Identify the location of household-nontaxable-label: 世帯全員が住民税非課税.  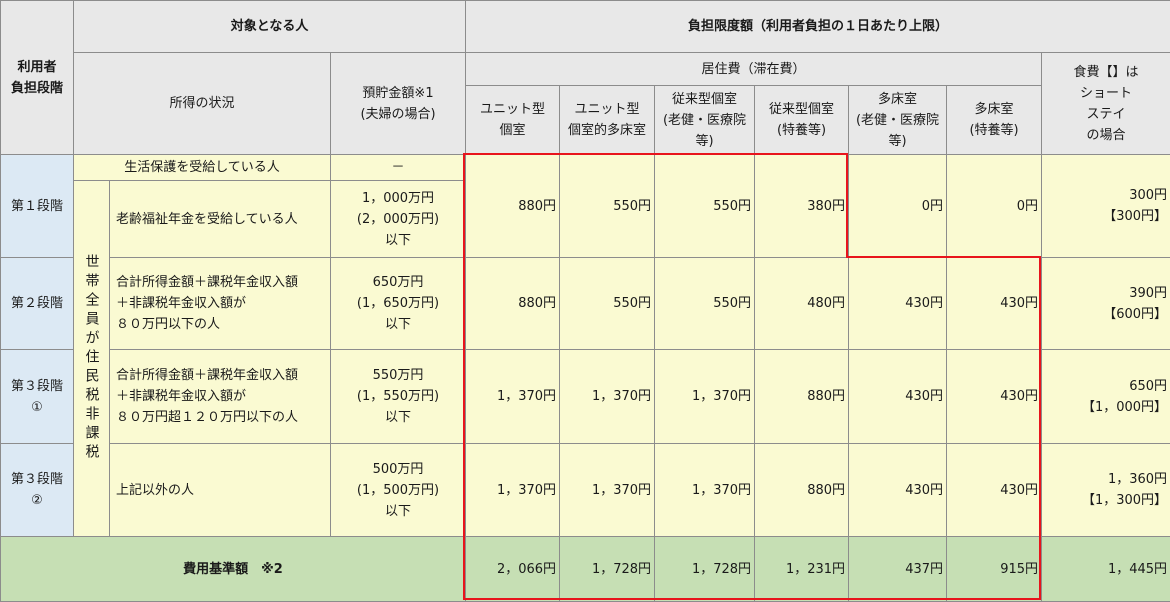
(91, 358).